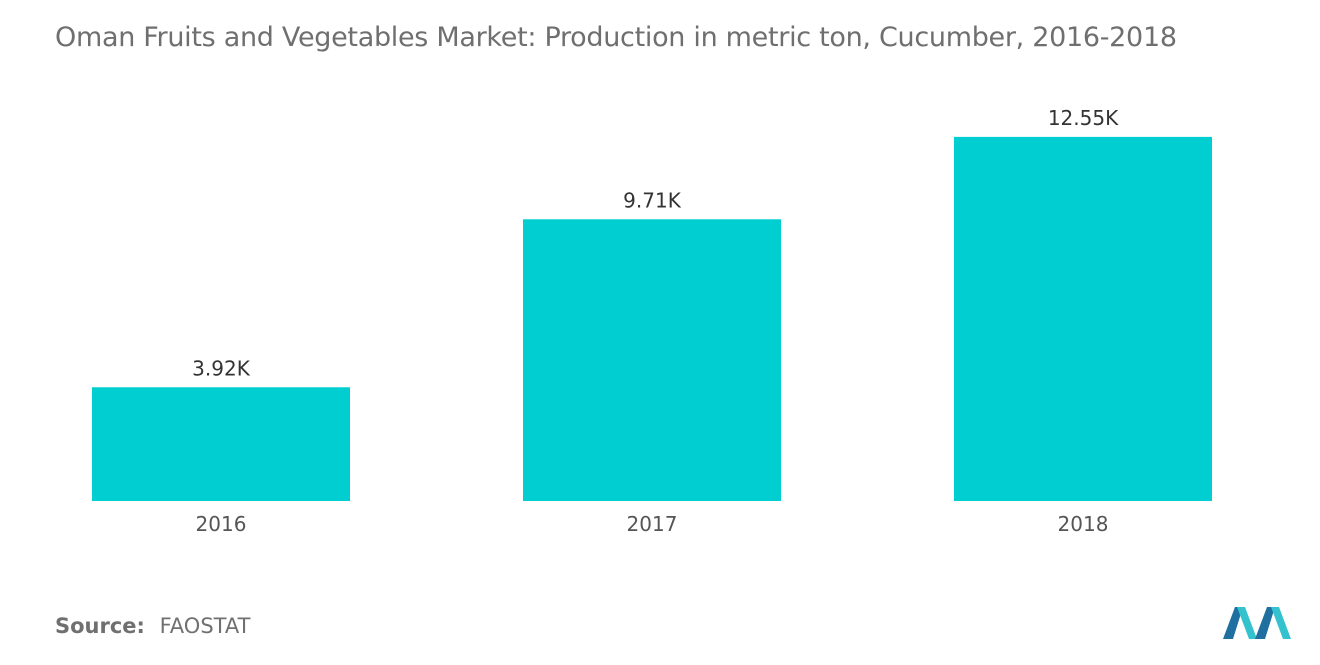 This screenshot has height=665, width=1320. I want to click on x-tick-label-2018: 2018, so click(1083, 524).